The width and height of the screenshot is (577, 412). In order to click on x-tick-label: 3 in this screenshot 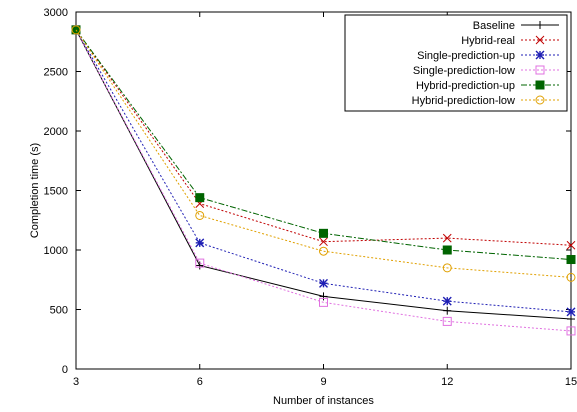, I will do `click(76, 382)`.